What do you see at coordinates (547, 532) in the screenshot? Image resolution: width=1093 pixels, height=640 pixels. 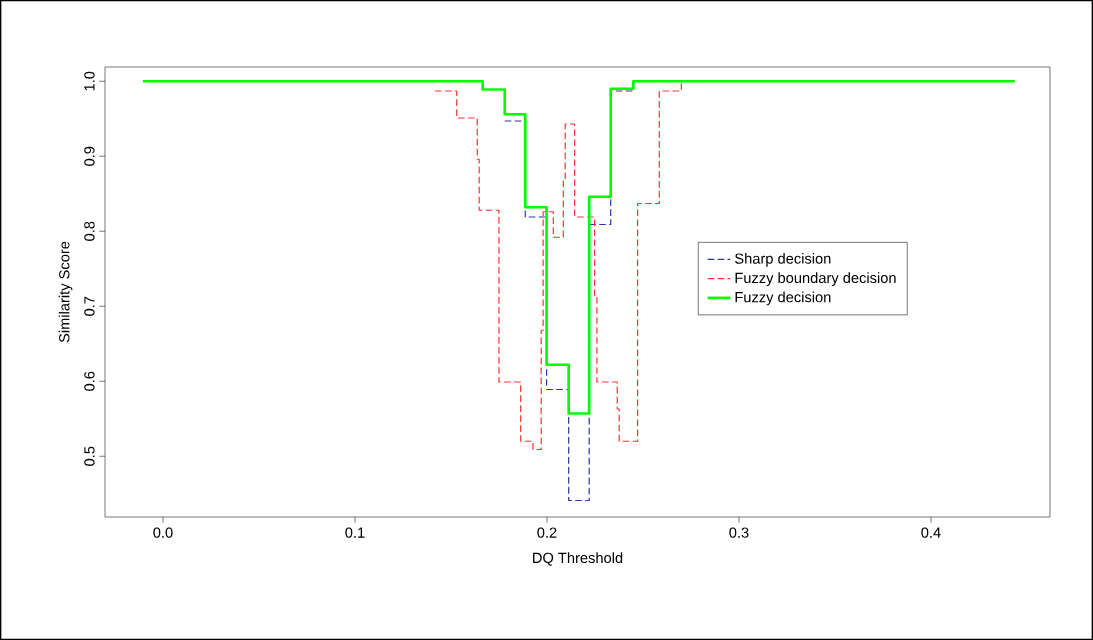 I see `x-tick-label: 0.2` at bounding box center [547, 532].